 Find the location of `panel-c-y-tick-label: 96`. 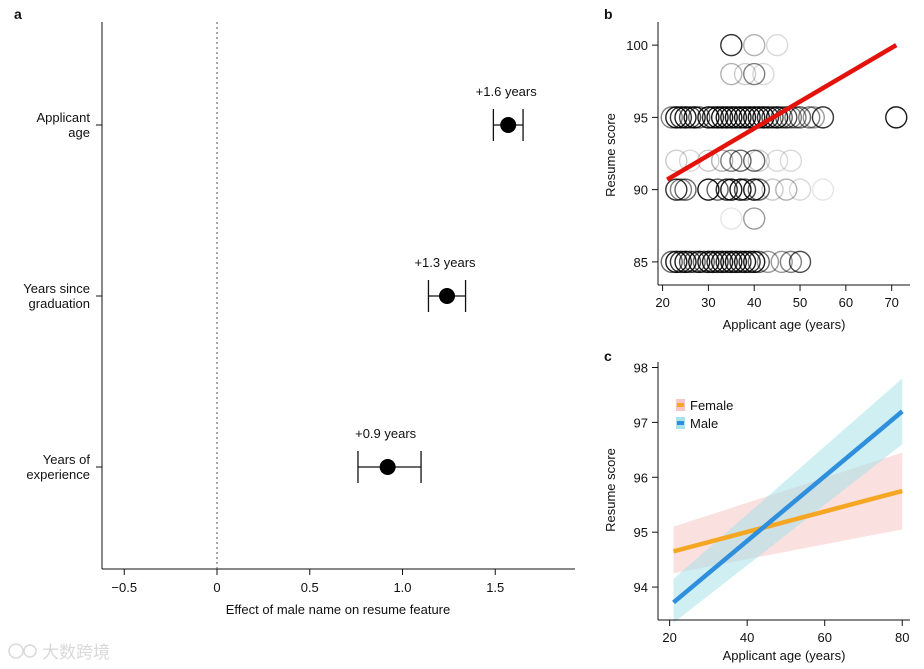

panel-c-y-tick-label: 96 is located at coordinates (641, 477).